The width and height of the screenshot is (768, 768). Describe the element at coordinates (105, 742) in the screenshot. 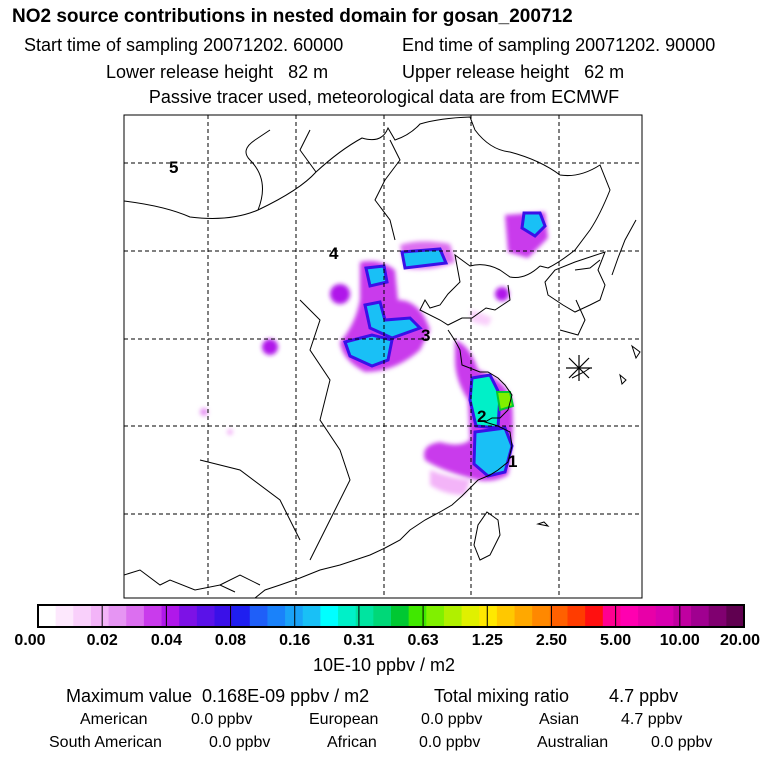

I see `south-american-label: South American` at that location.